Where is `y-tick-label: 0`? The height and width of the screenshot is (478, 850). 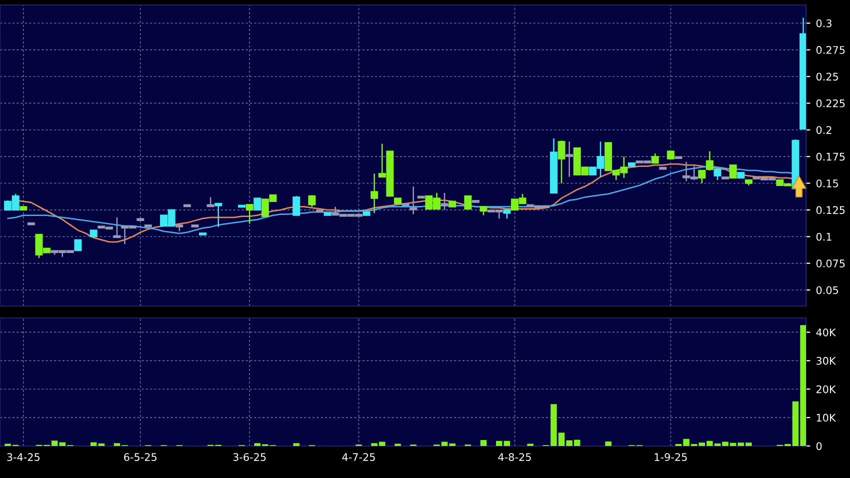 y-tick-label: 0 is located at coordinates (819, 446).